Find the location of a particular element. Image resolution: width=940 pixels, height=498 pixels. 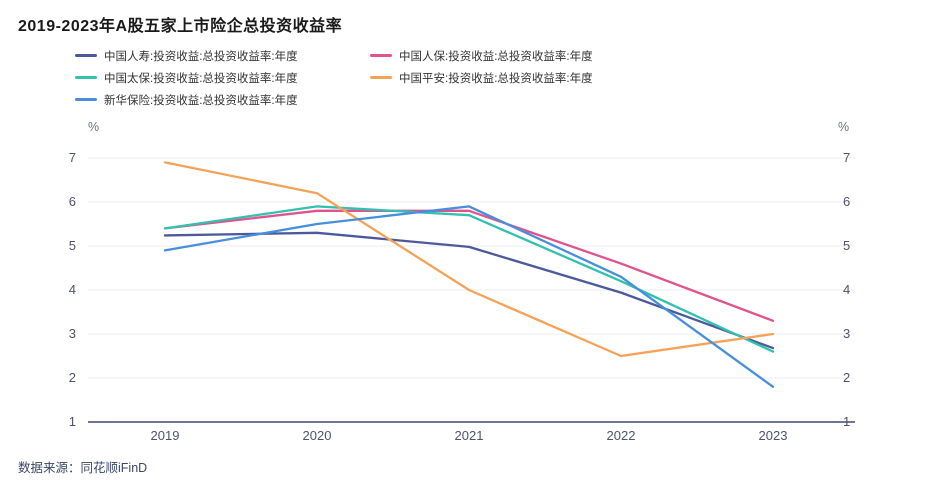

legend-line-swatch-ping-an is located at coordinates (381, 77).